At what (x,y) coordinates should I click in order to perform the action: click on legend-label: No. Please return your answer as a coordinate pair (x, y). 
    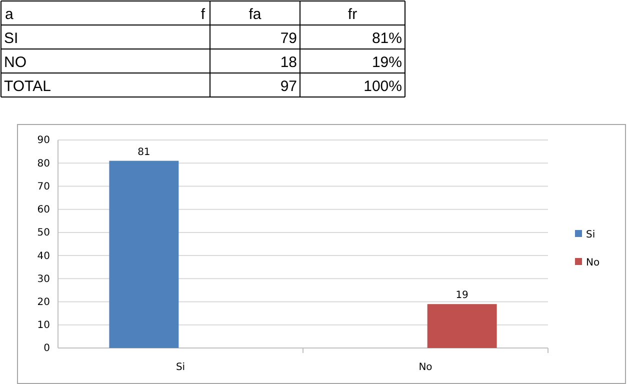
    Looking at the image, I should click on (593, 263).